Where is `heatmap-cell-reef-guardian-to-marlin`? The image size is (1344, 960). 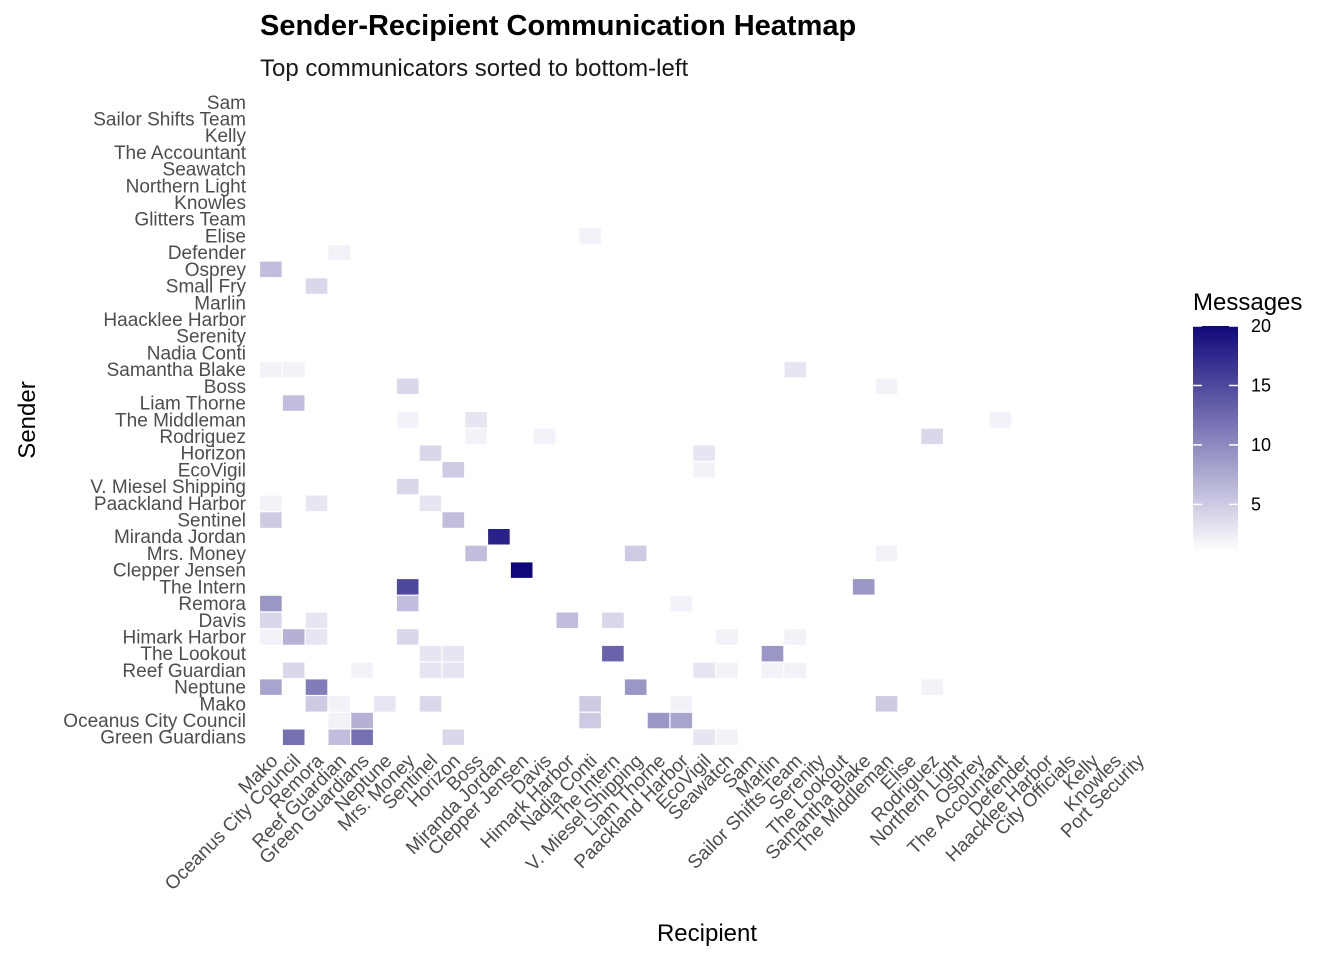 heatmap-cell-reef-guardian-to-marlin is located at coordinates (772, 670).